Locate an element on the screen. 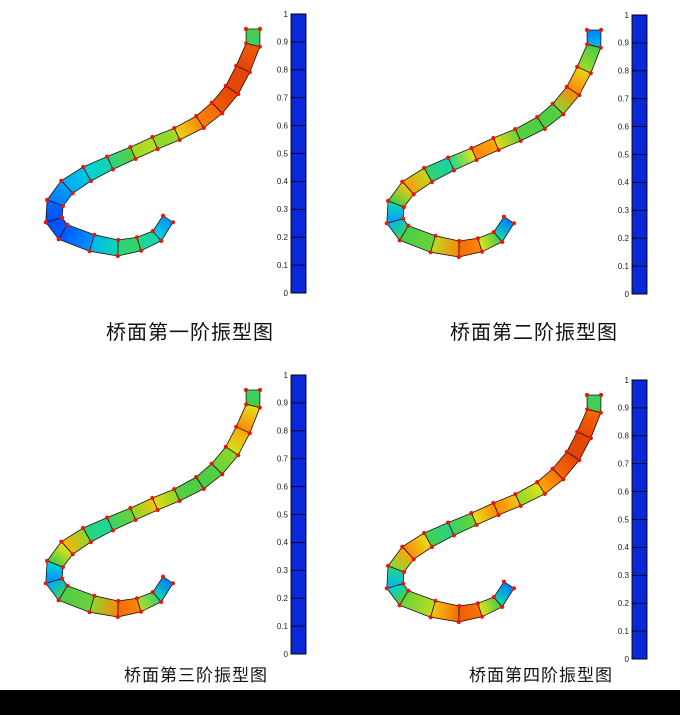 This screenshot has height=715, width=680. bottom-black-bar is located at coordinates (340, 702).